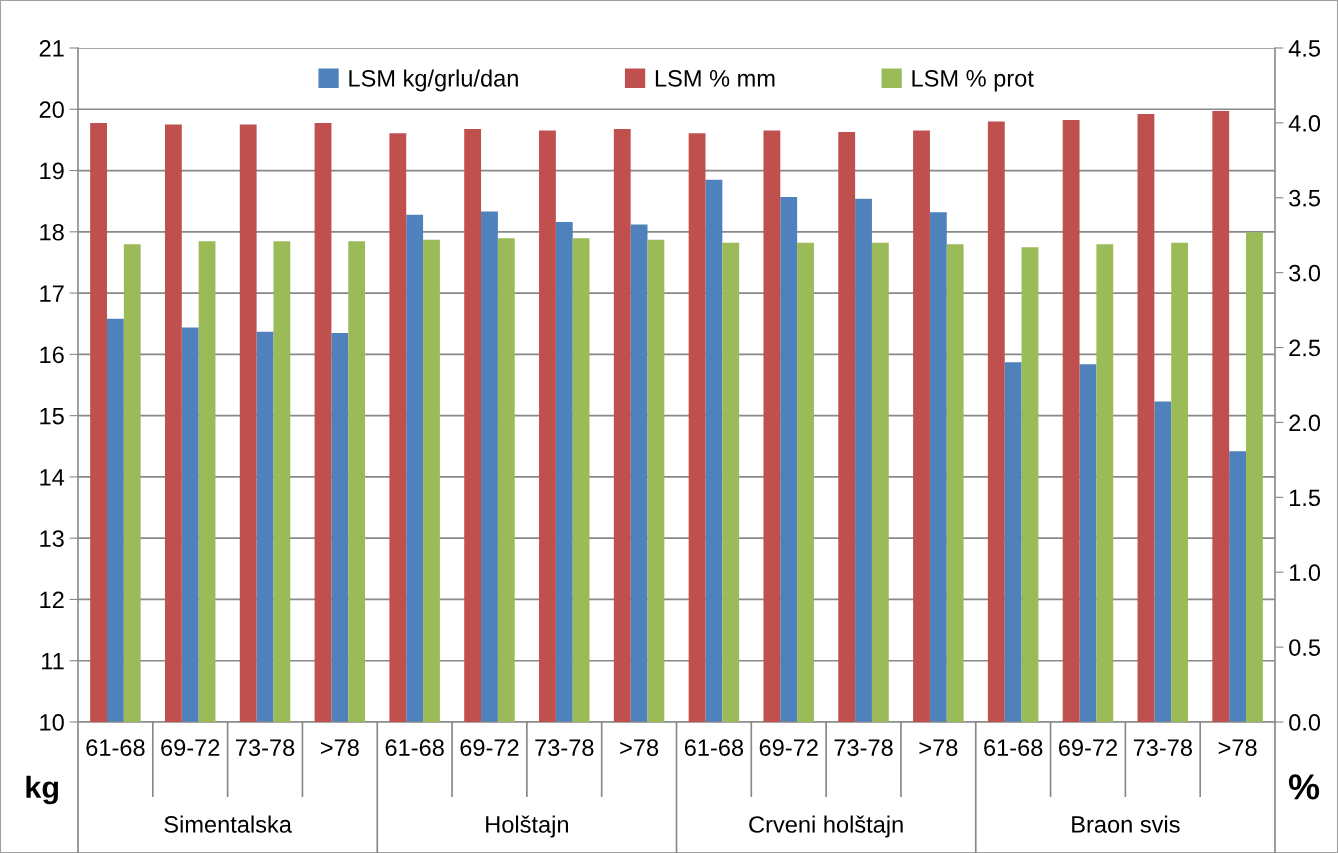  I want to click on y-tick-label: 15, so click(52, 416).